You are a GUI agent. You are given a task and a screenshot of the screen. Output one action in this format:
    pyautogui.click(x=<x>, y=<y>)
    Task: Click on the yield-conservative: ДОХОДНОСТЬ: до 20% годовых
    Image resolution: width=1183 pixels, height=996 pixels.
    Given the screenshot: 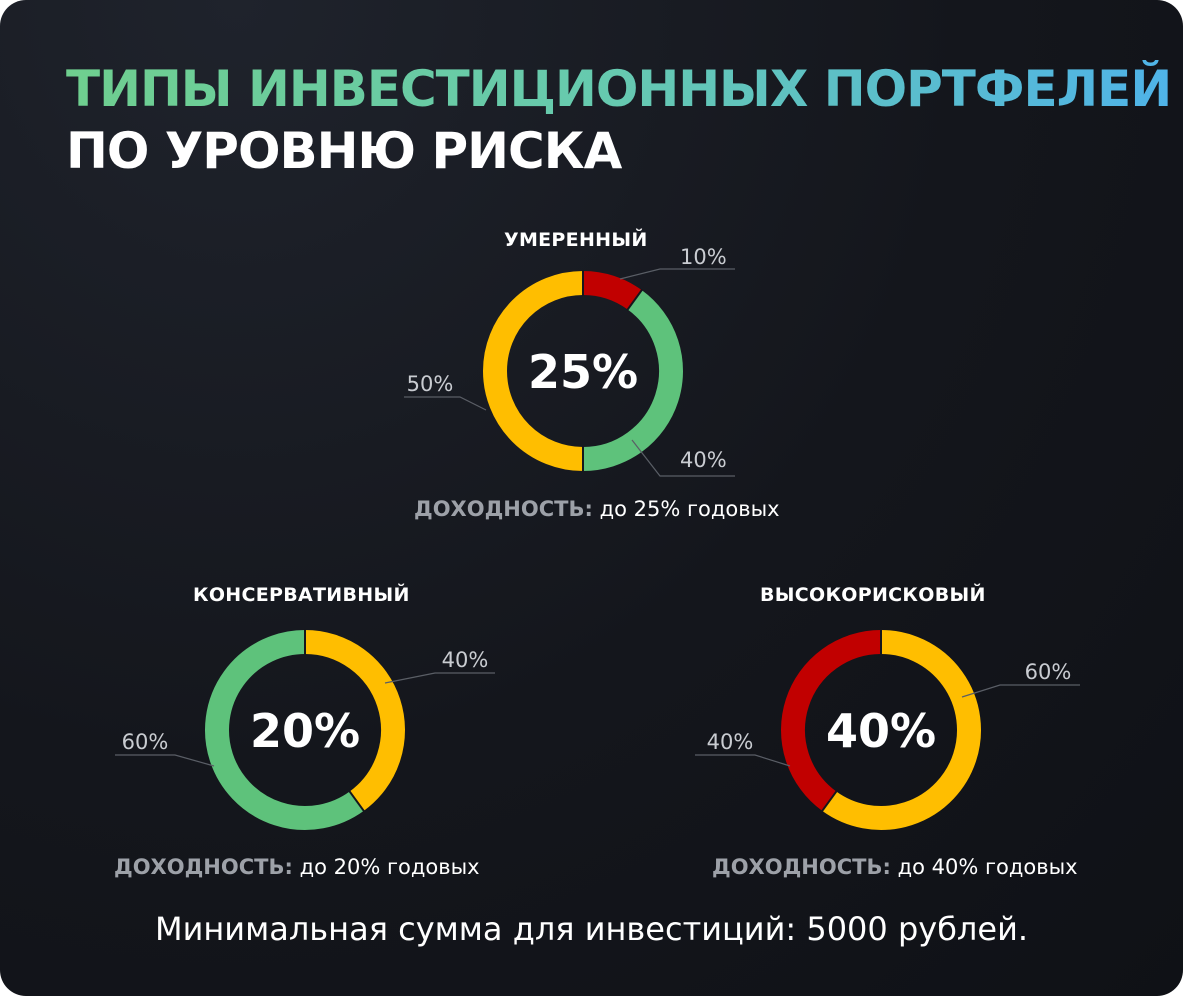 What is the action you would take?
    pyautogui.click(x=297, y=867)
    